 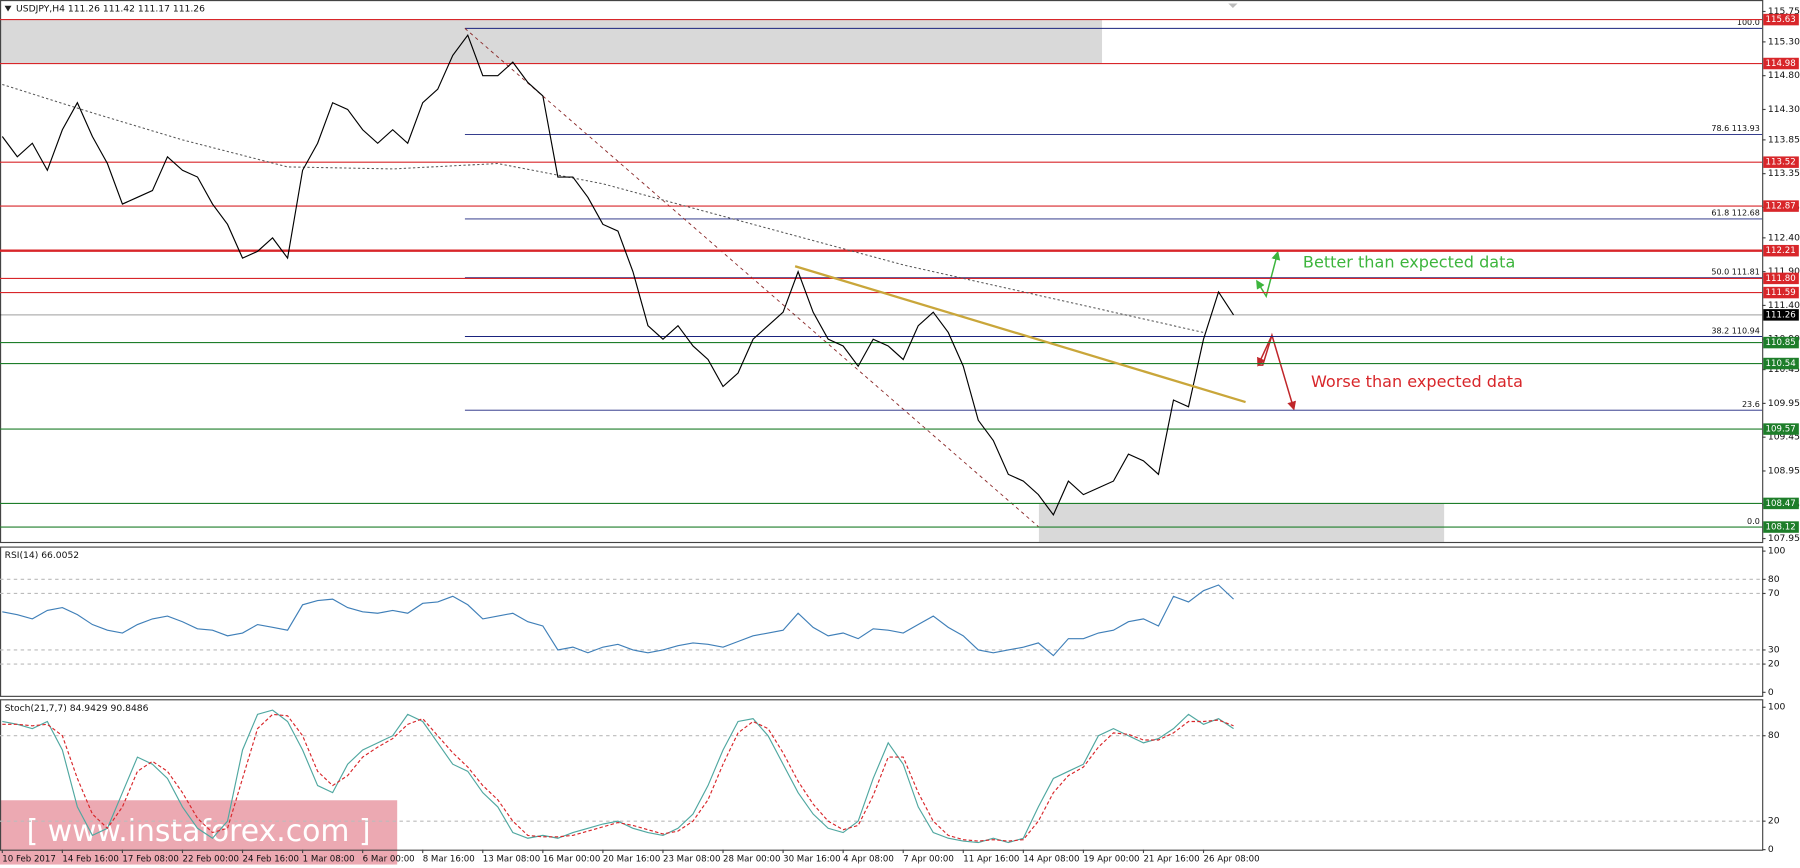 I want to click on x-tick-label: 7 Apr 00:00, so click(x=928, y=859).